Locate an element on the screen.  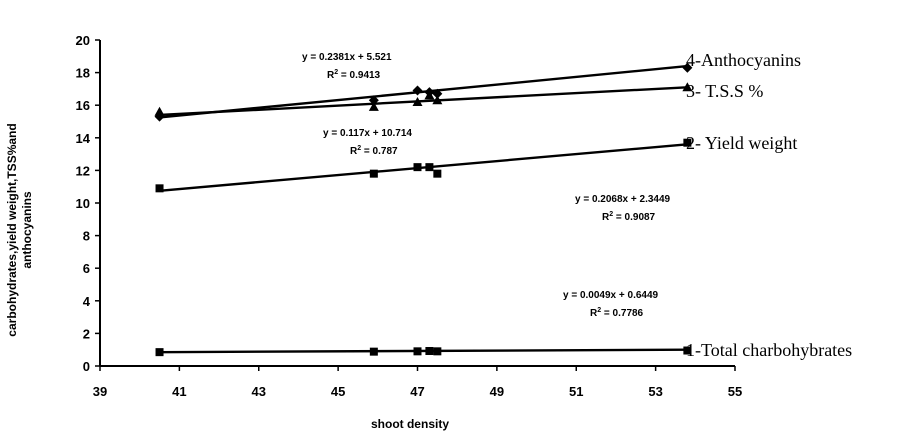
x-tick-label: 49 is located at coordinates (497, 391).